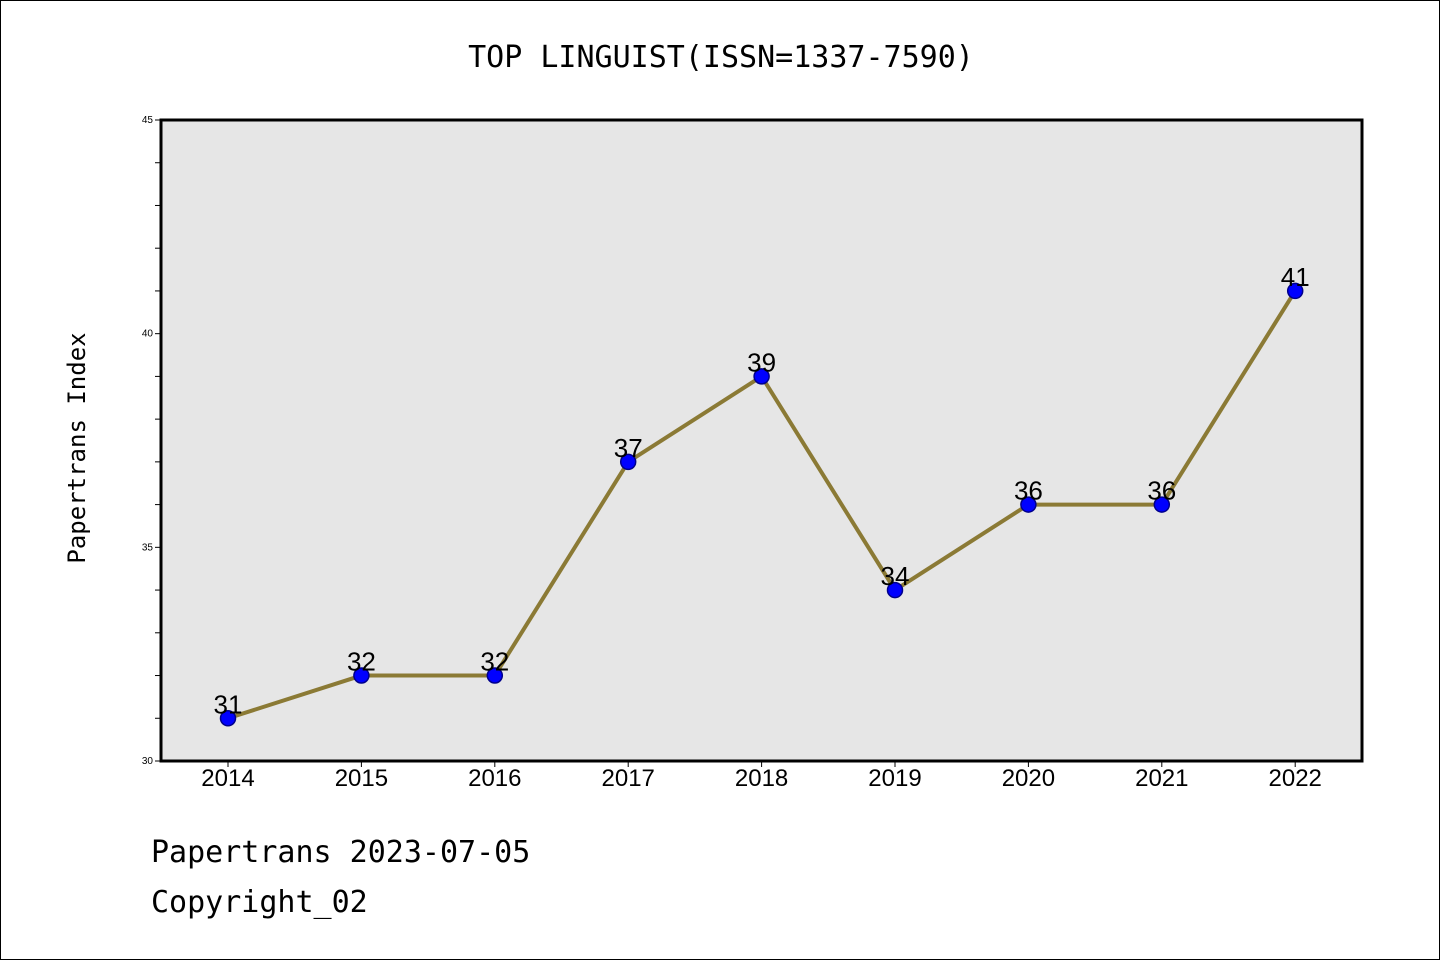 The image size is (1440, 961). I want to click on y-tick-label: 45, so click(148, 120).